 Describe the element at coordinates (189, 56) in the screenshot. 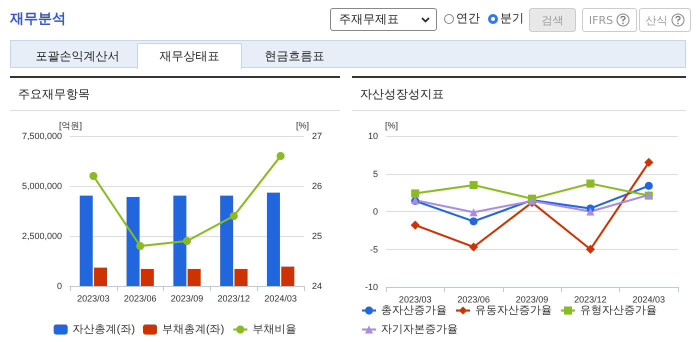

I see `text: 재무상태표` at that location.